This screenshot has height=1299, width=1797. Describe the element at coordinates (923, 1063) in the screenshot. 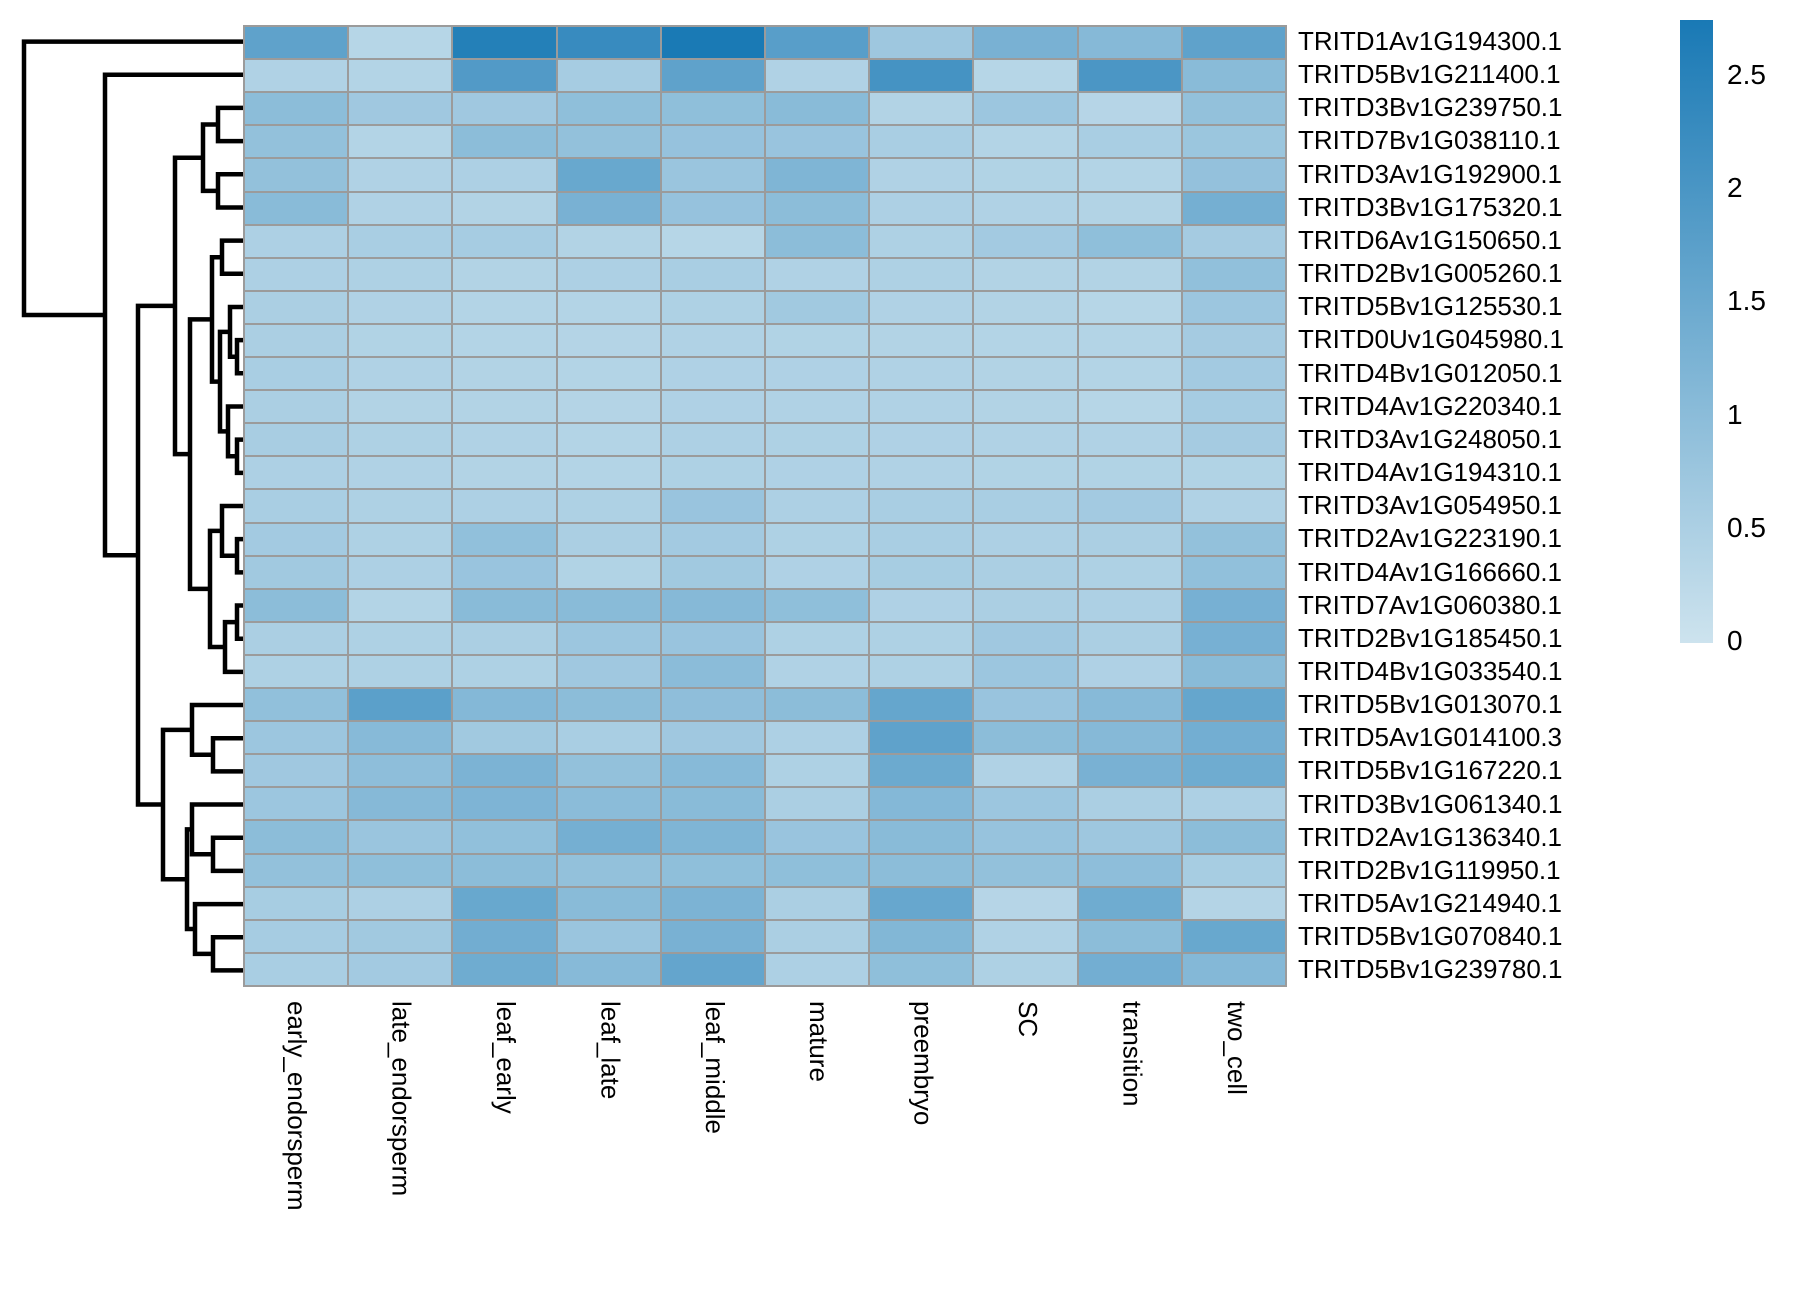

I see `column-label: preembryo` at that location.